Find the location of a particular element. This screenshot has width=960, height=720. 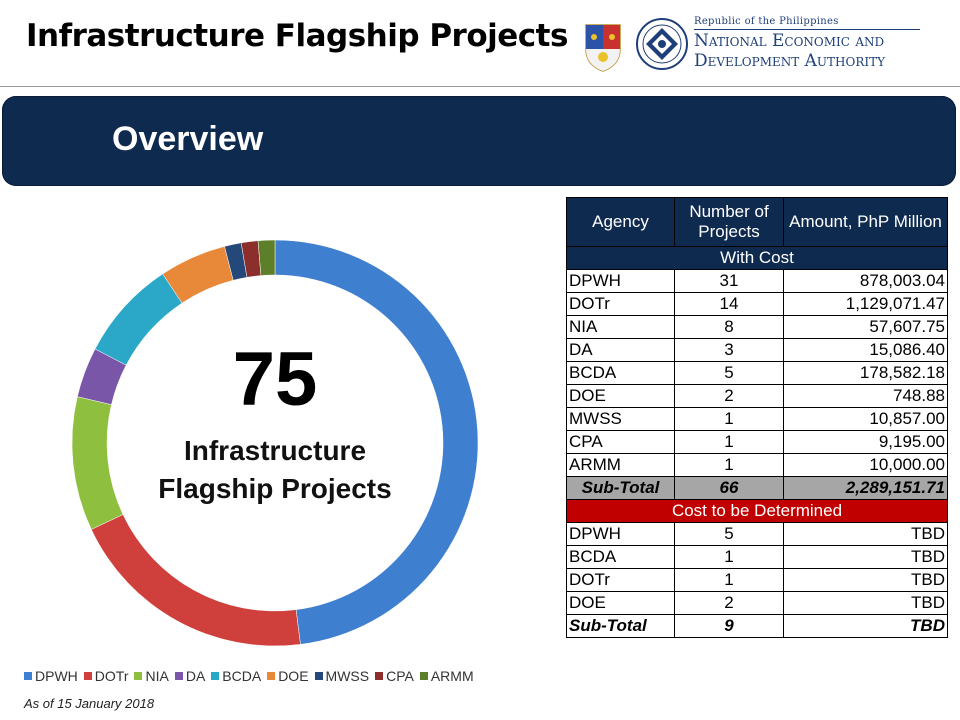

count-cell: 31 is located at coordinates (729, 281).